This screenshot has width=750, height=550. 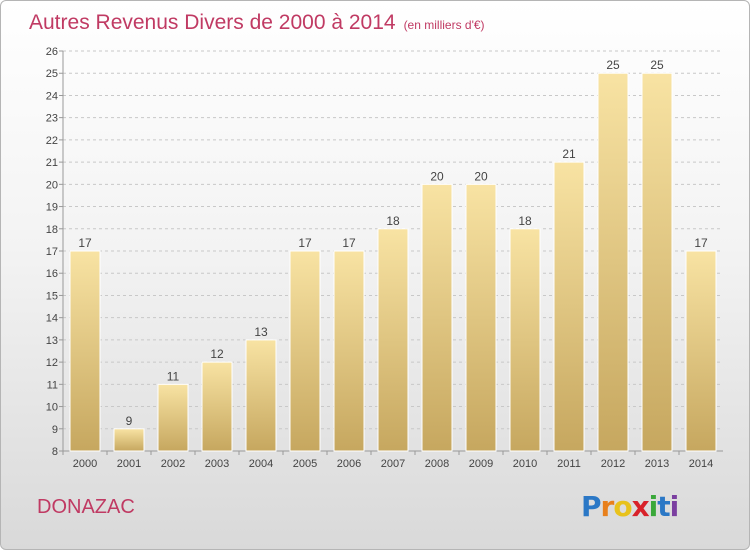 What do you see at coordinates (437, 464) in the screenshot?
I see `x-tick-label: 2008` at bounding box center [437, 464].